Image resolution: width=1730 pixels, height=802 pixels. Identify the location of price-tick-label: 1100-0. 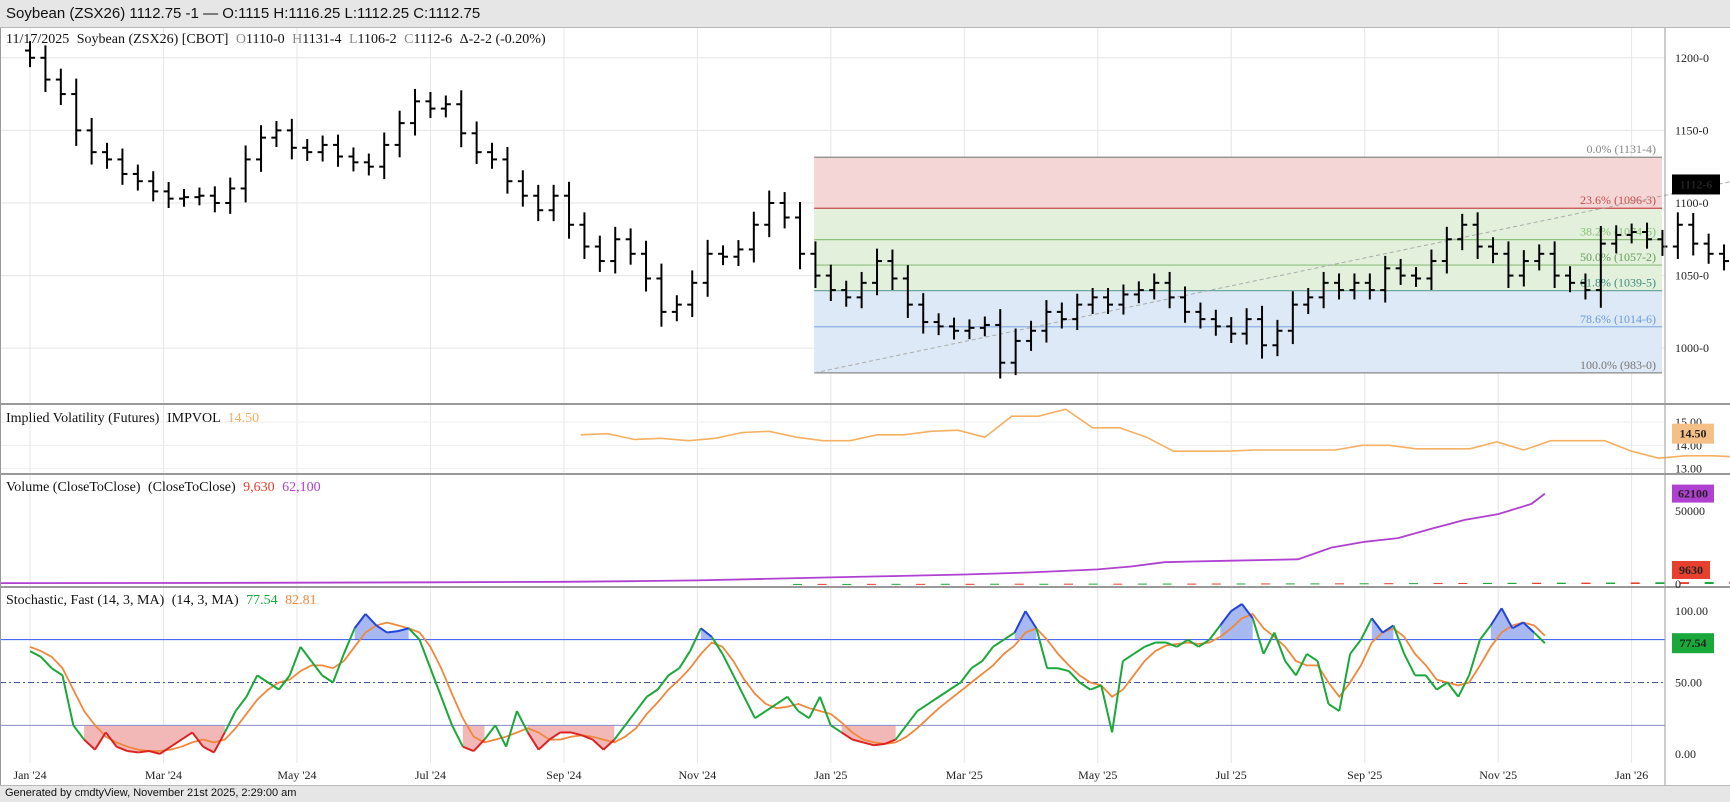
(1692, 203).